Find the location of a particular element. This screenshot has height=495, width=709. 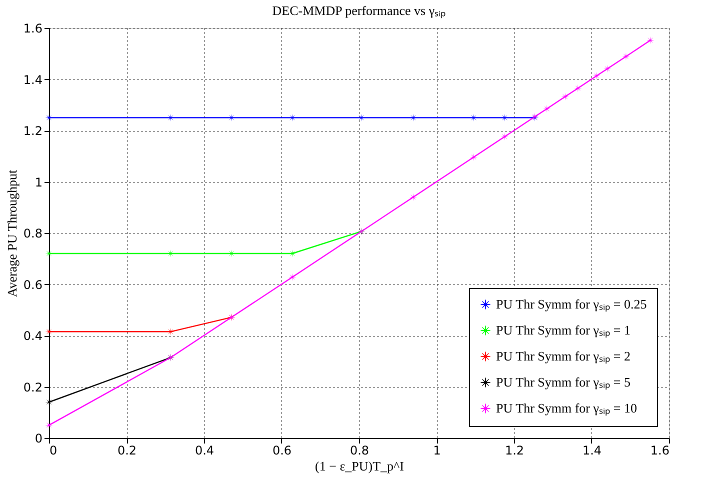

y-tick-label: 1.4 is located at coordinates (32, 79).